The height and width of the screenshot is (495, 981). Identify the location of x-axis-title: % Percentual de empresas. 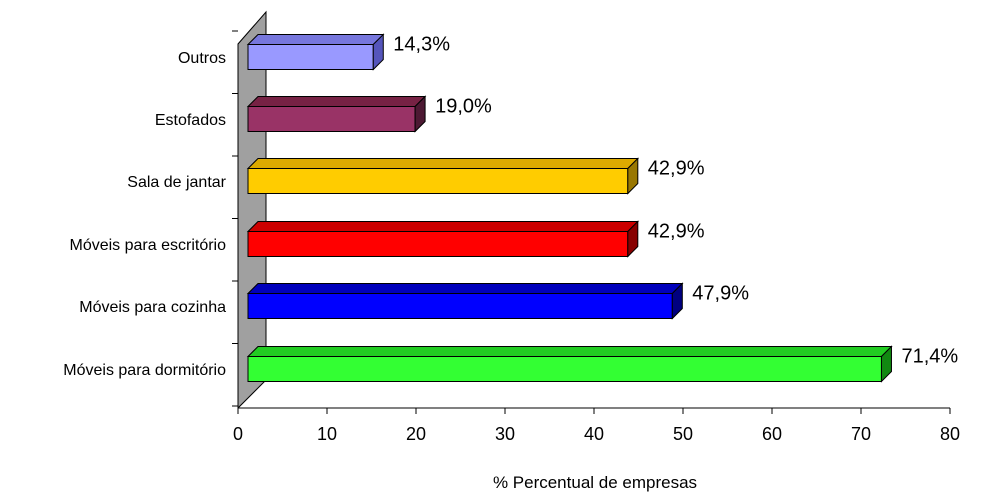
(595, 482).